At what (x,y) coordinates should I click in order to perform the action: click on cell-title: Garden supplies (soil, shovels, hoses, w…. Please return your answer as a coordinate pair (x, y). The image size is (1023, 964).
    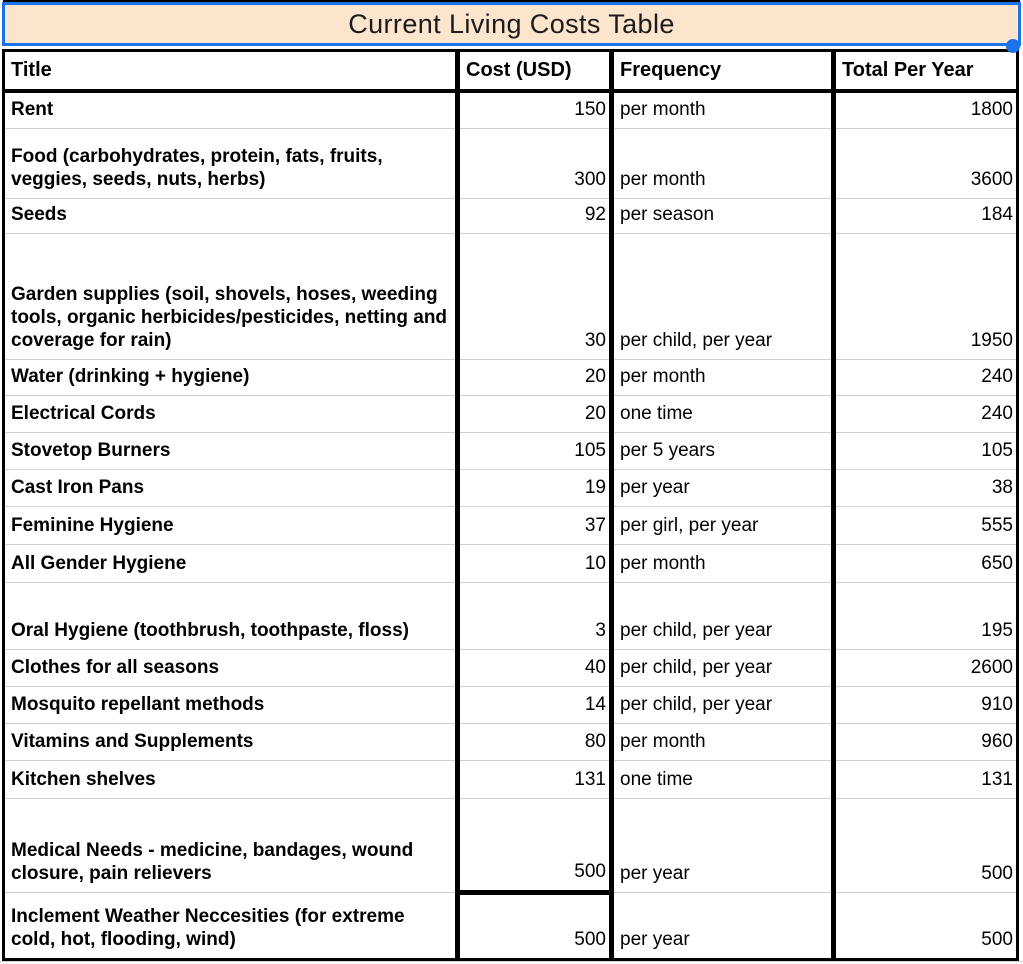
    Looking at the image, I should click on (230, 296).